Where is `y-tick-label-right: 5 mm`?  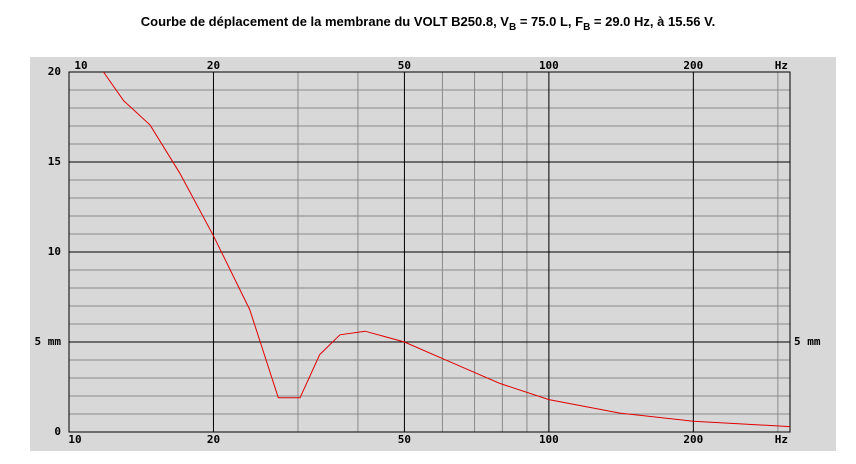 y-tick-label-right: 5 mm is located at coordinates (807, 341).